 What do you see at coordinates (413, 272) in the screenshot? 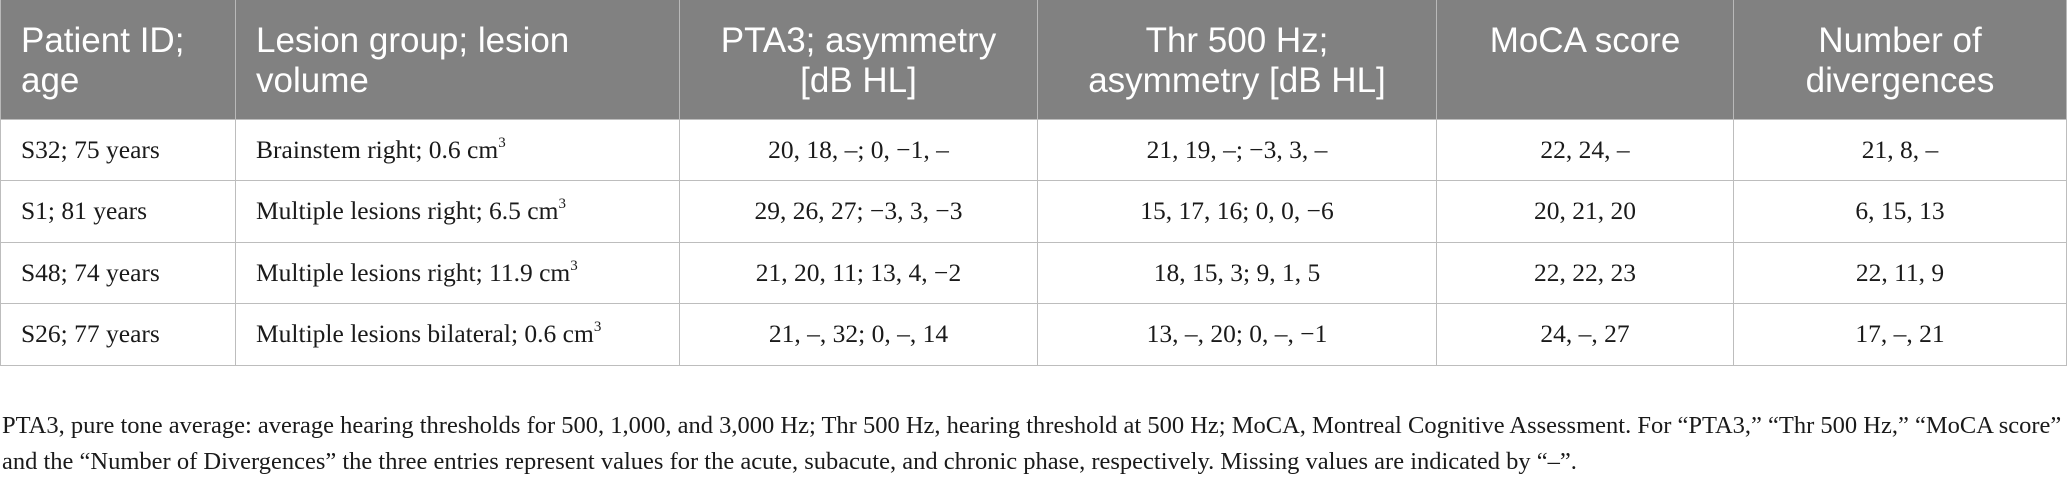
I see `lesion-text: Multiple lesions right; 11.9 cm` at bounding box center [413, 272].